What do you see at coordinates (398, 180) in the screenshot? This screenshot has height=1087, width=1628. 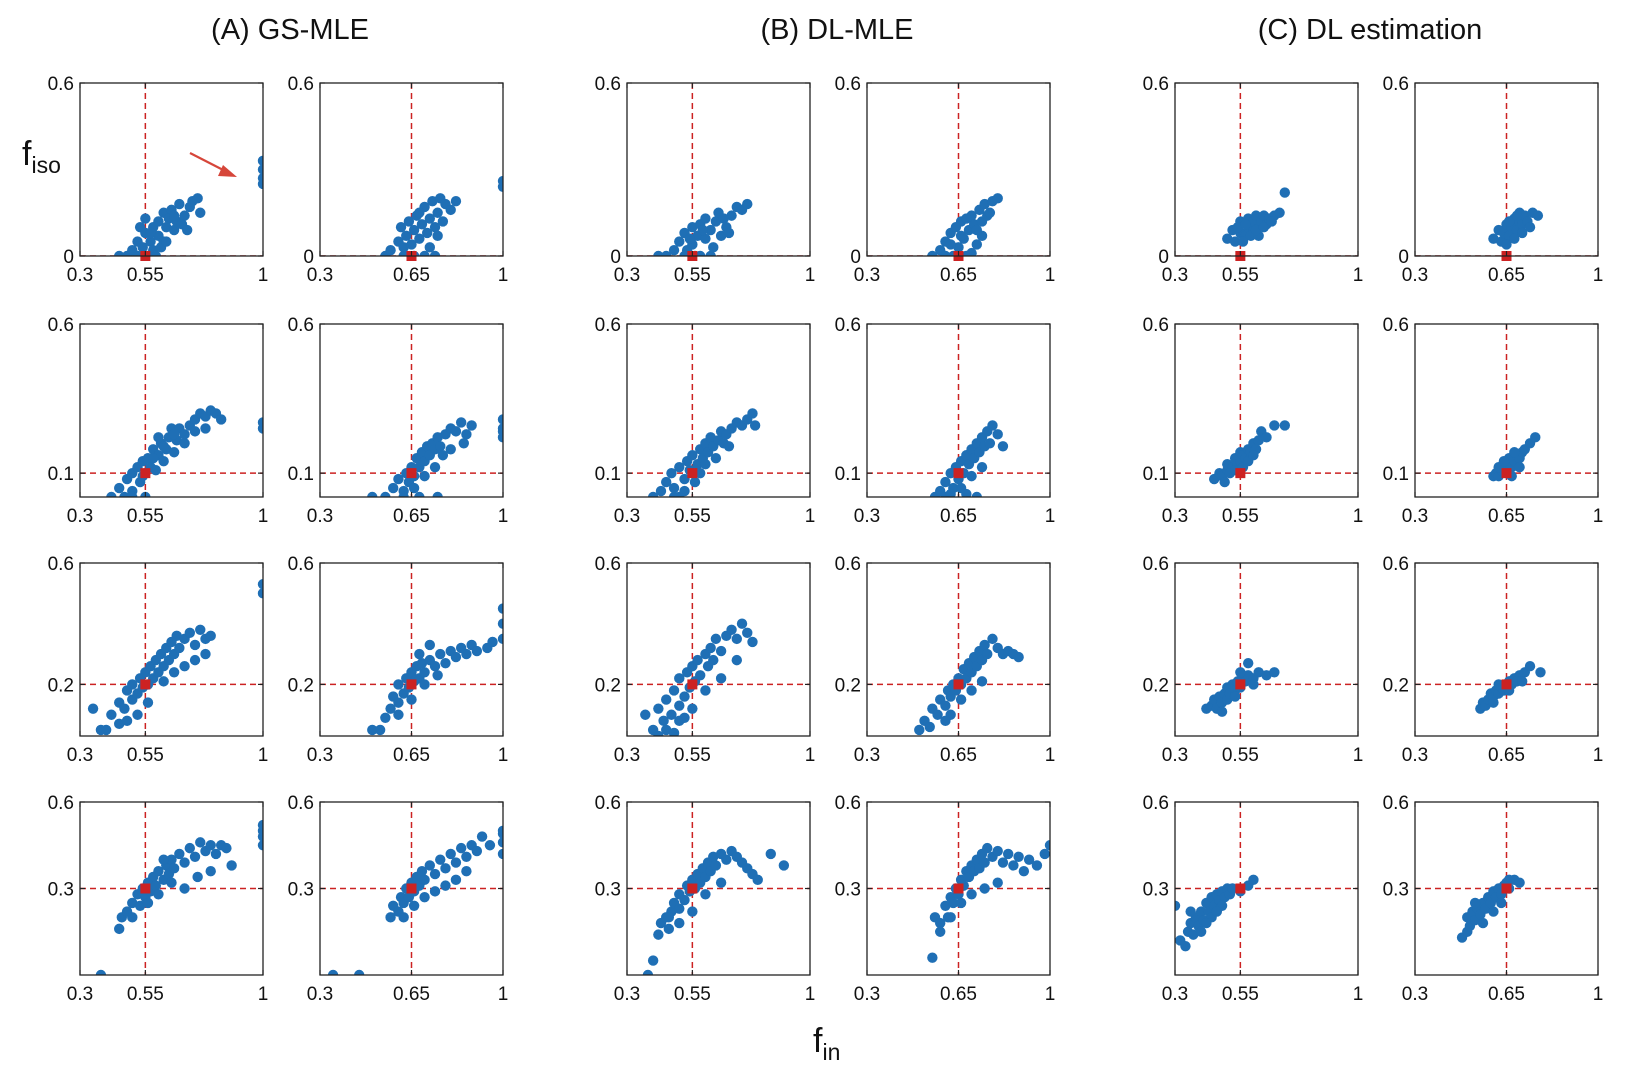 I see `panel: 0.3 1 0.65 0 0.6` at bounding box center [398, 180].